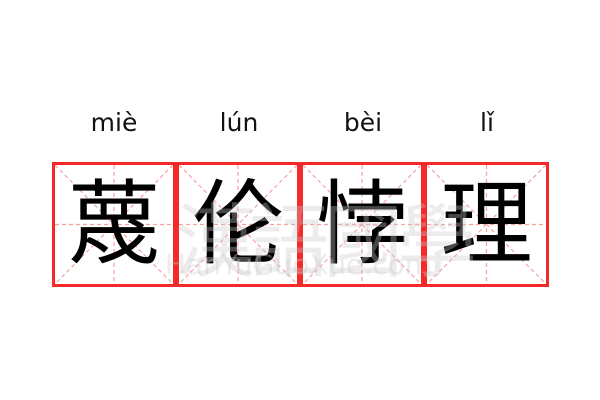 This screenshot has width=600, height=400. I want to click on character-1: 蔑, so click(113, 224).